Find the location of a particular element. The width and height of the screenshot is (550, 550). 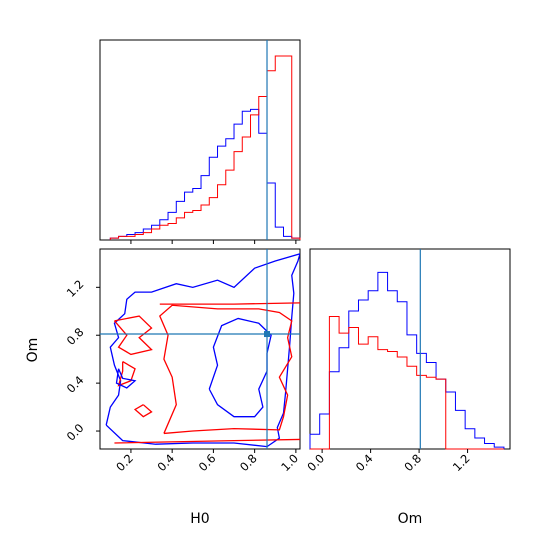

h0-histogram-layer is located at coordinates (205, 140).